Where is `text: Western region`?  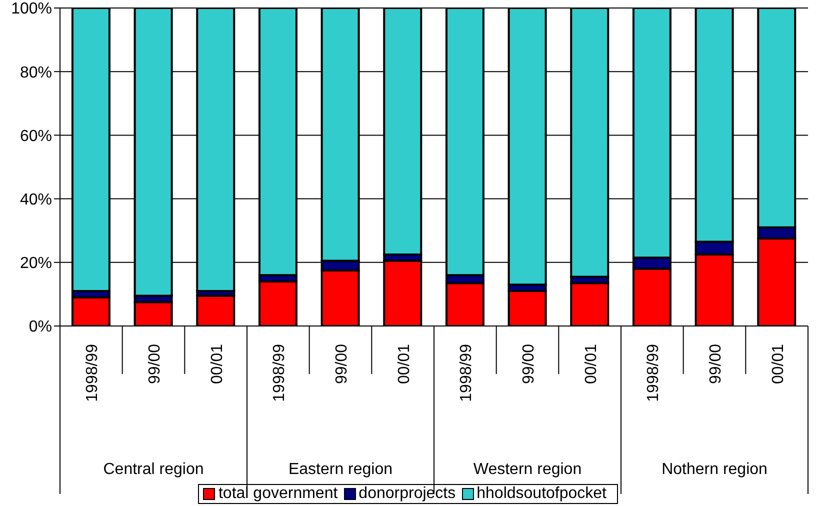 text: Western region is located at coordinates (527, 469).